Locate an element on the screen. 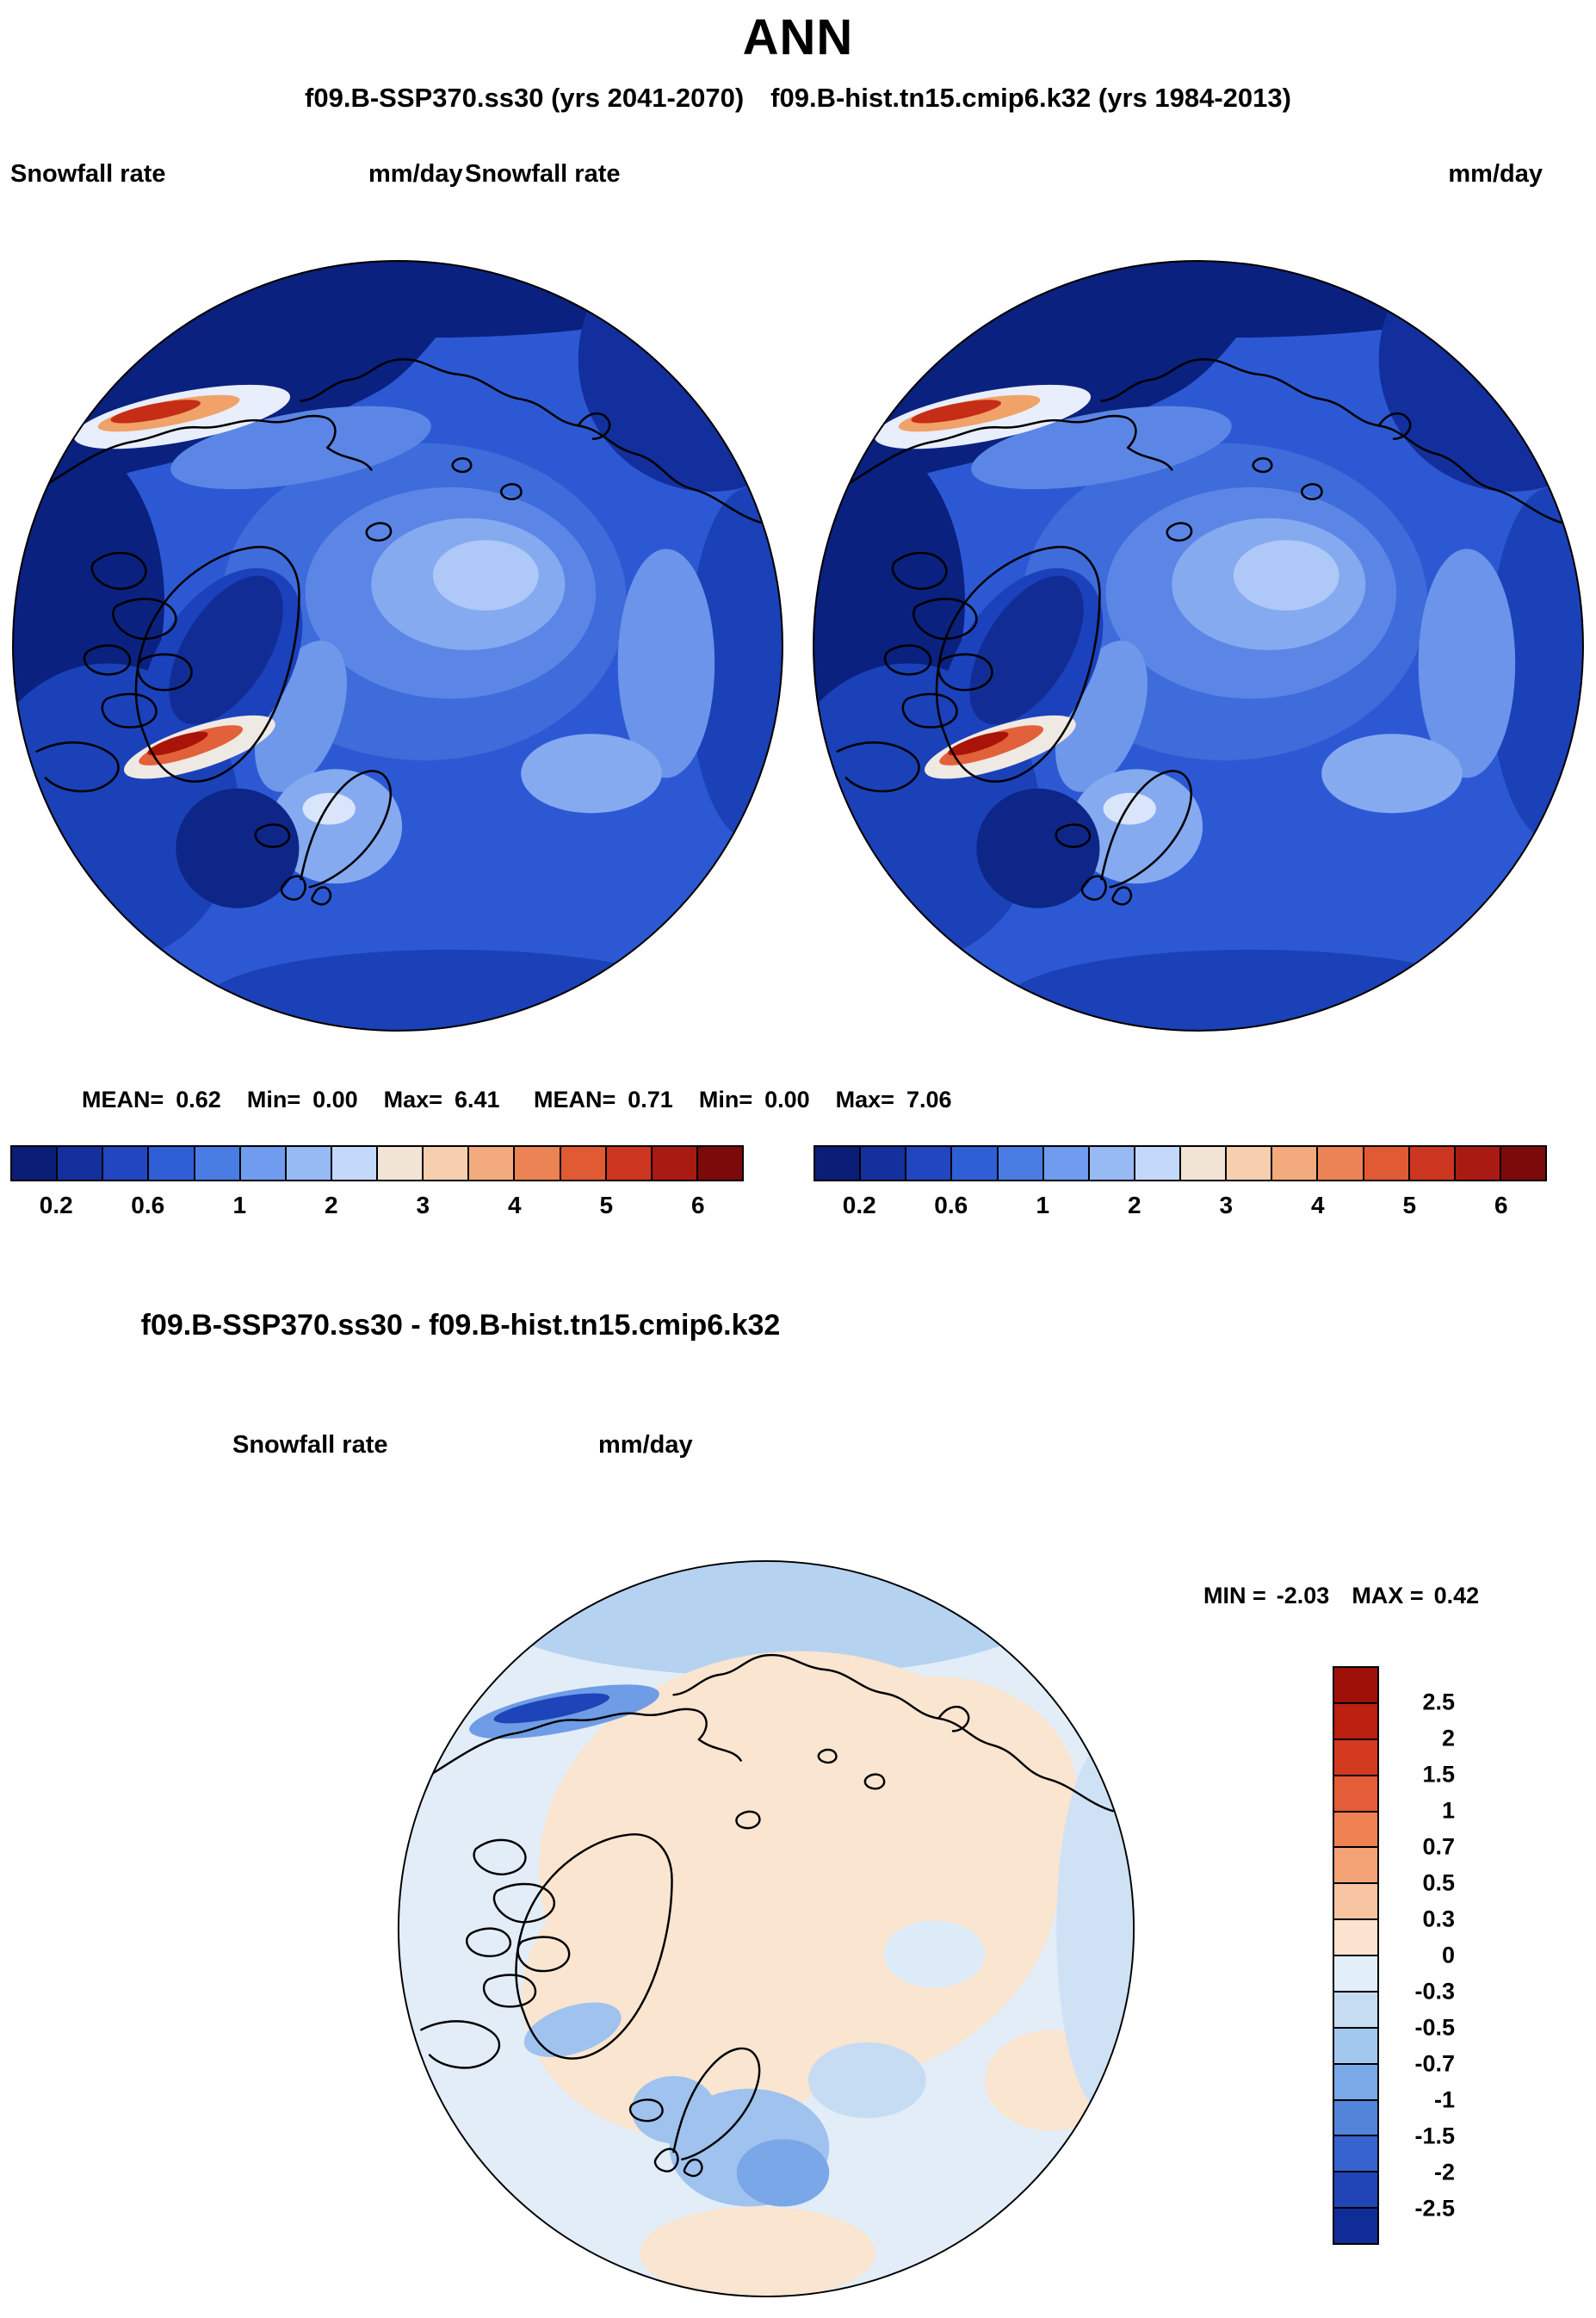  colorbar-tick-label: 0.2 is located at coordinates (859, 1205).